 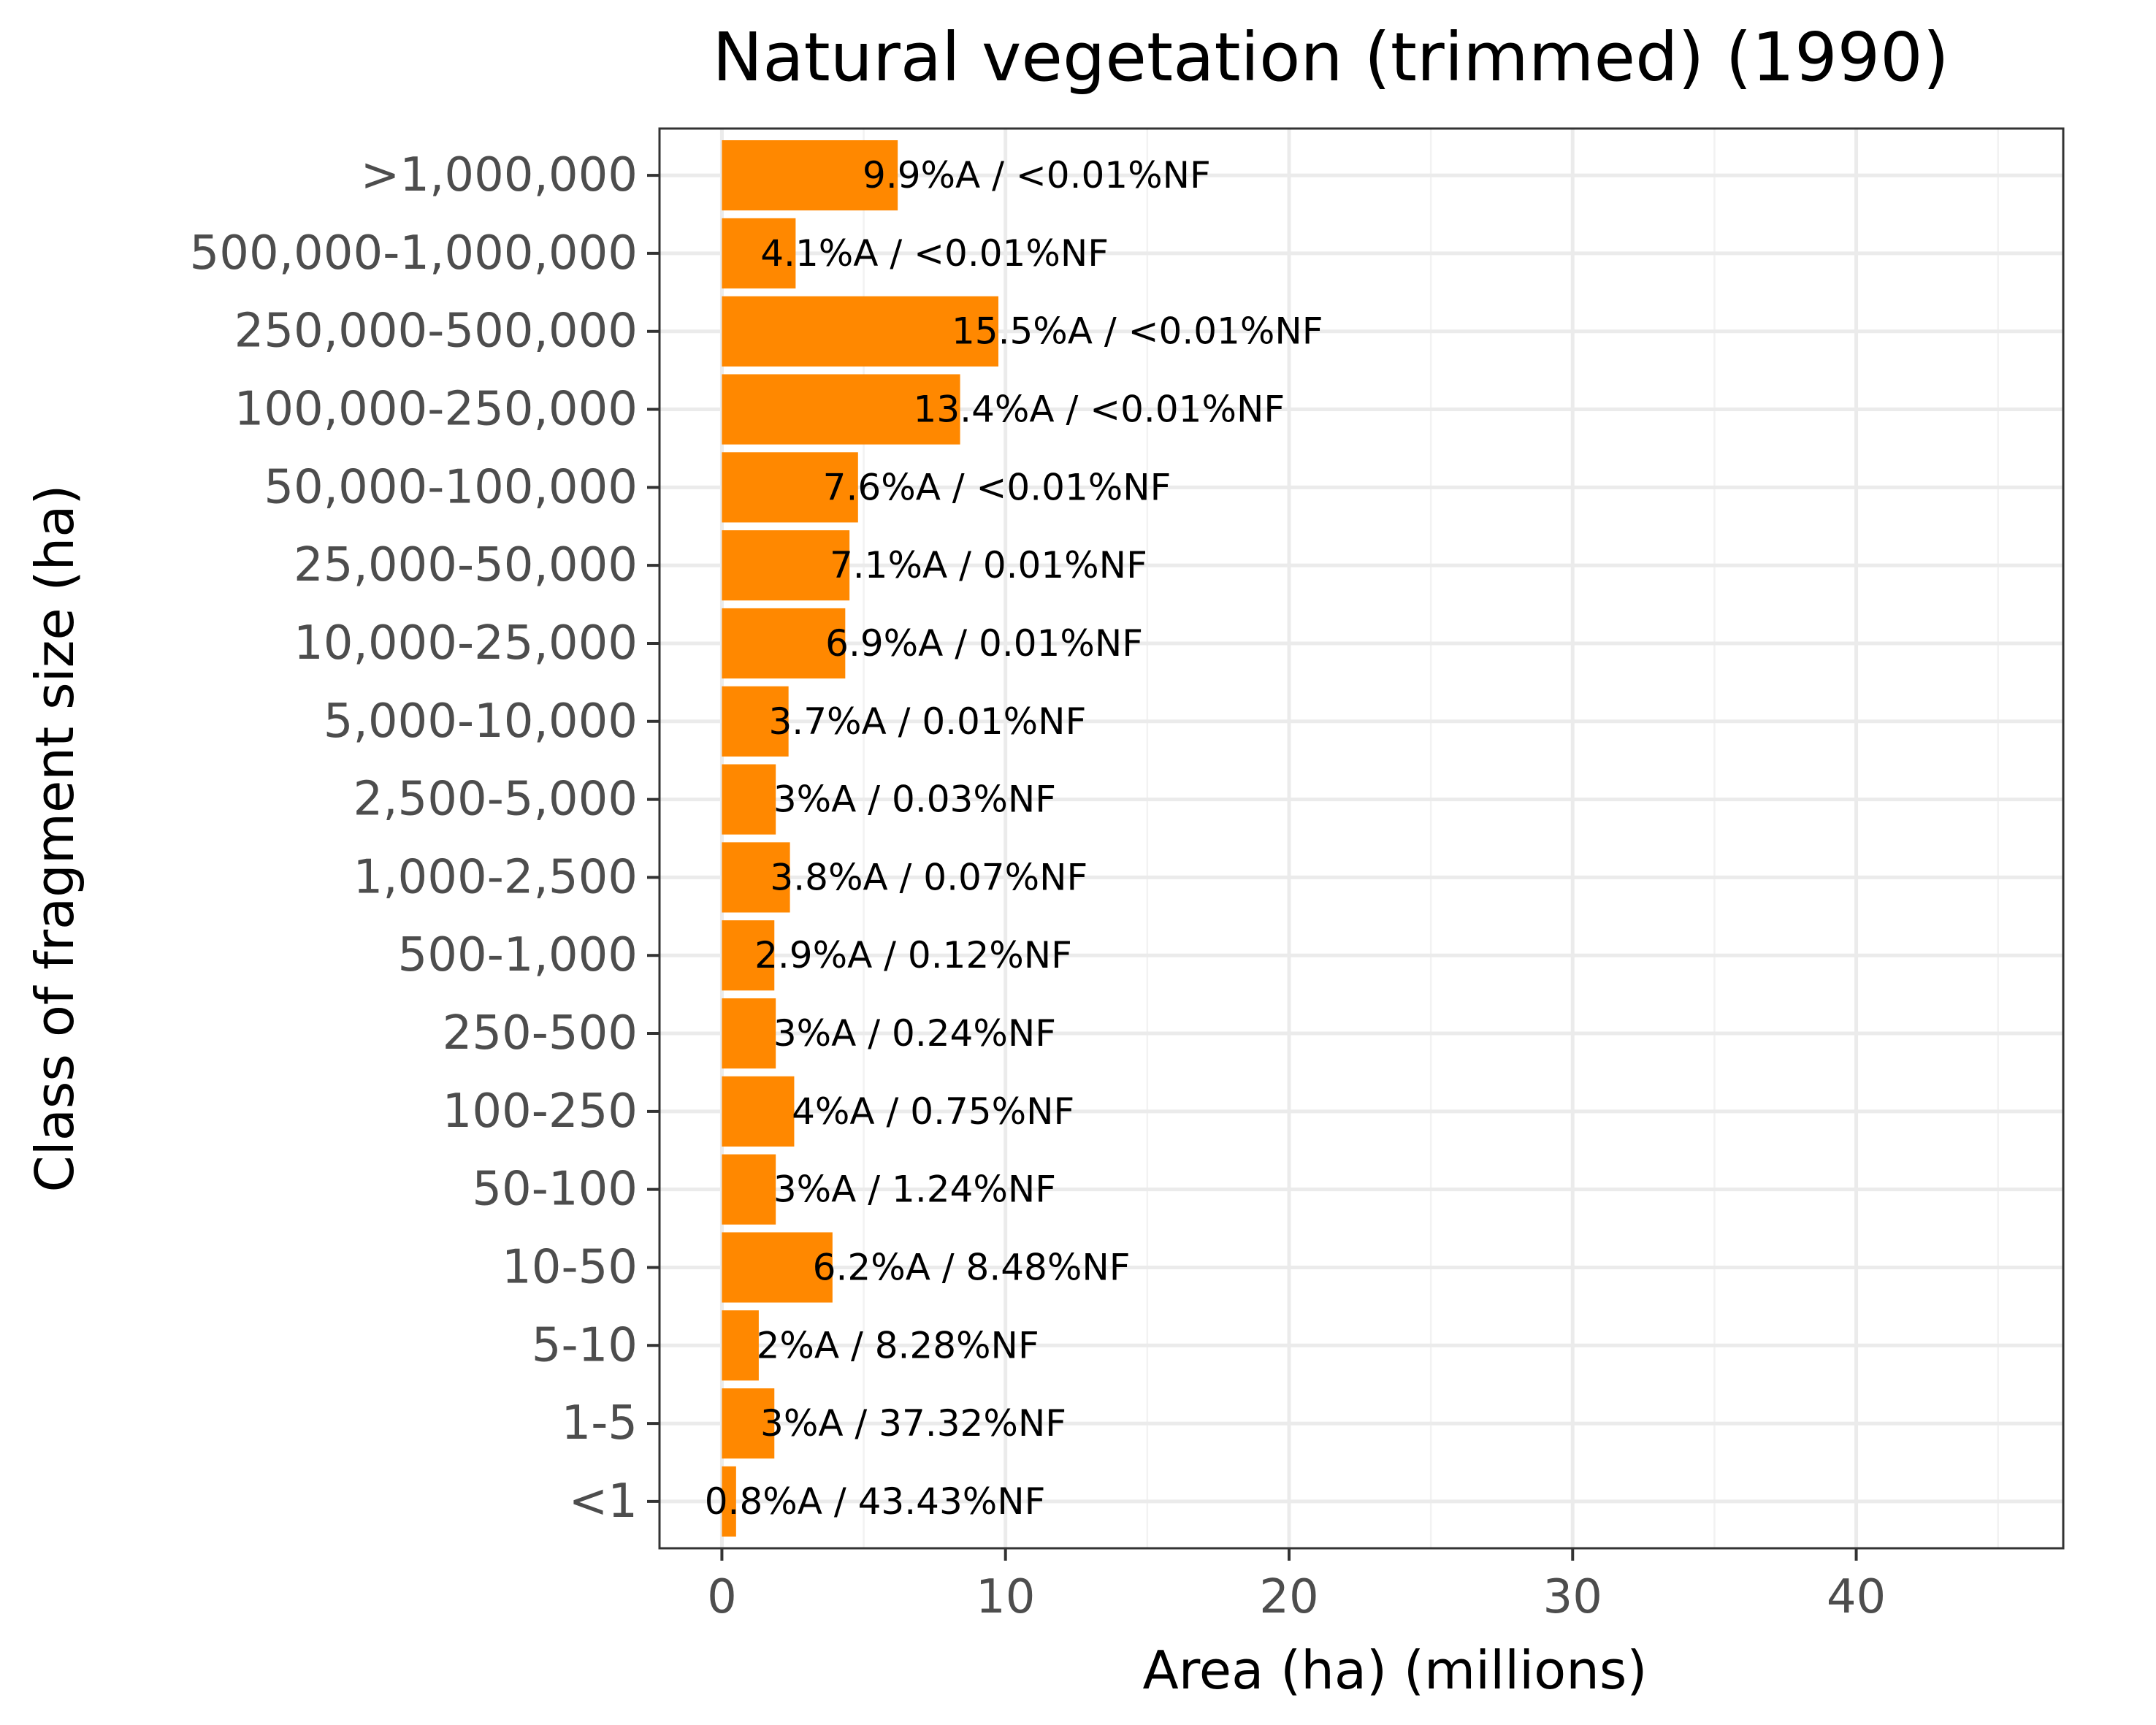 I want to click on y-tick-label: 1-5, so click(x=599, y=1423).